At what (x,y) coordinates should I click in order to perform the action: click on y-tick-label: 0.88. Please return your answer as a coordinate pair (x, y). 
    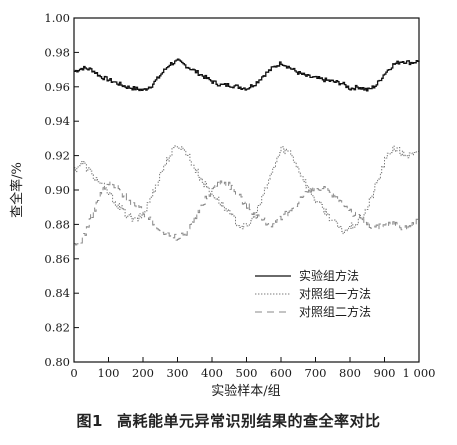
    Looking at the image, I should click on (57, 224).